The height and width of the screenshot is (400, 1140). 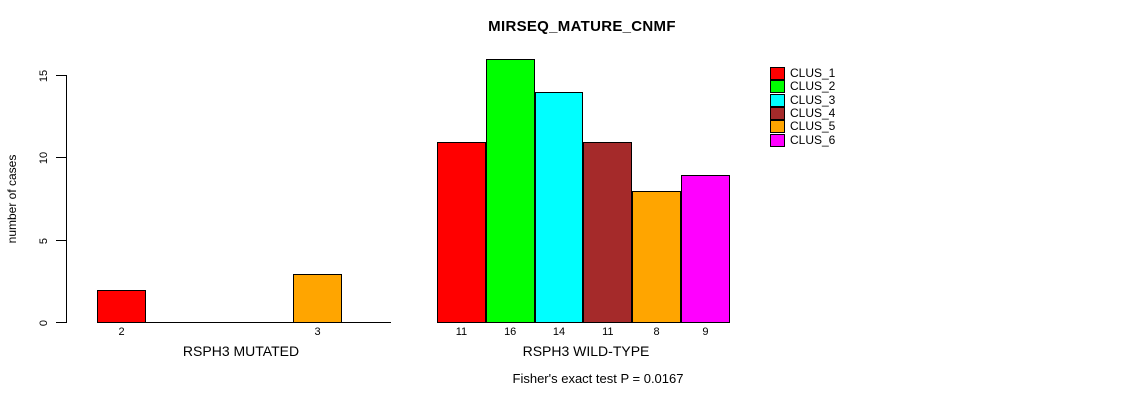 I want to click on y-tick-label: 0, so click(x=44, y=323).